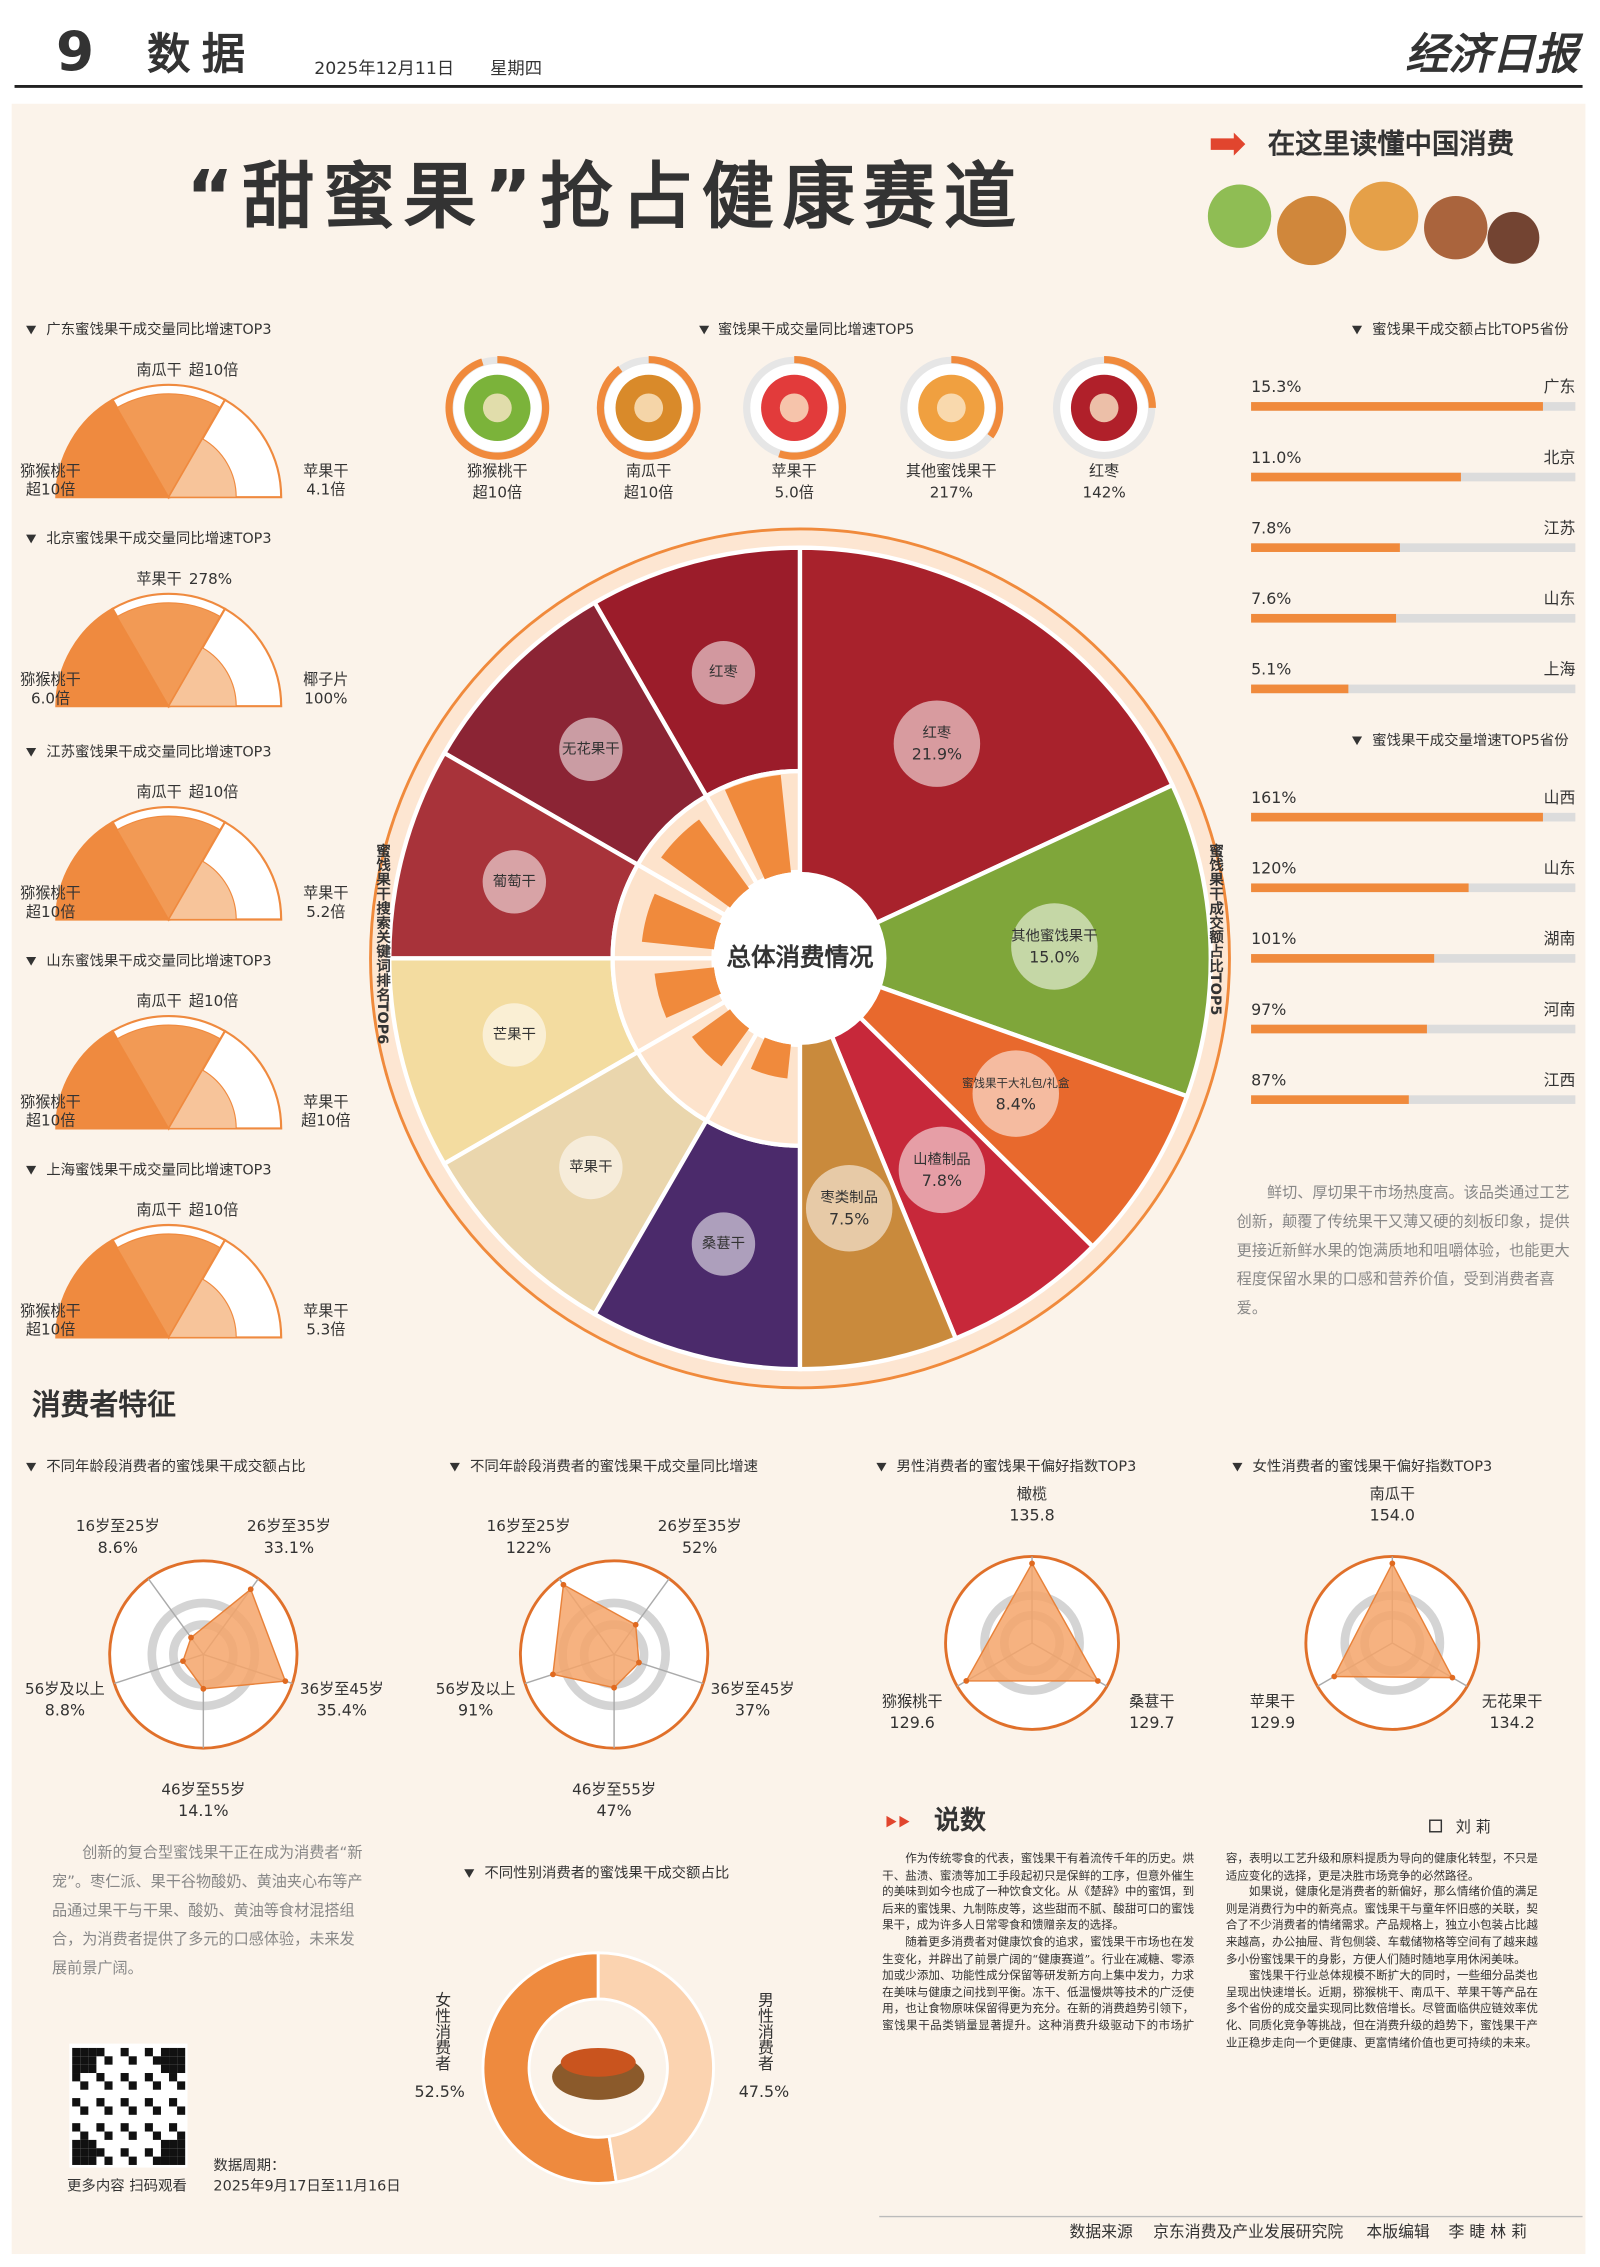  What do you see at coordinates (960, 1821) in the screenshot?
I see `article-heading: 说数` at bounding box center [960, 1821].